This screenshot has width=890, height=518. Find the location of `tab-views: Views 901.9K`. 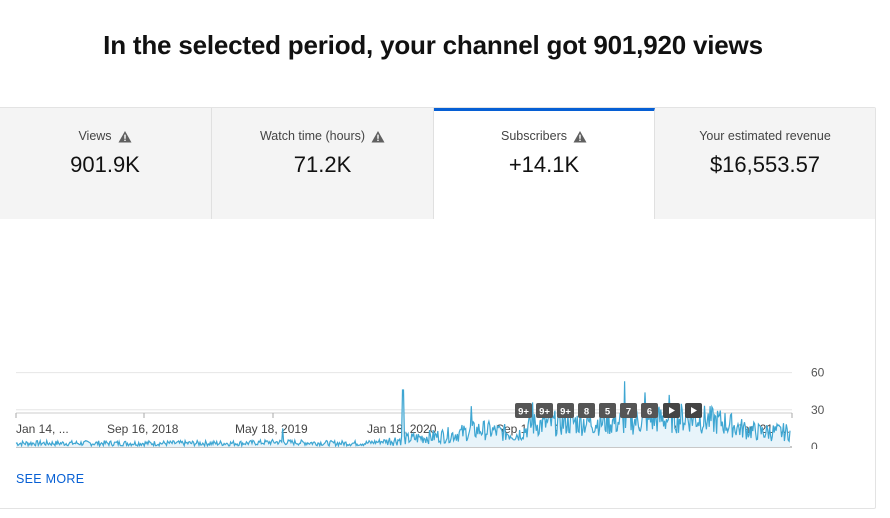

tab-views: Views 901.9K is located at coordinates (106, 163).